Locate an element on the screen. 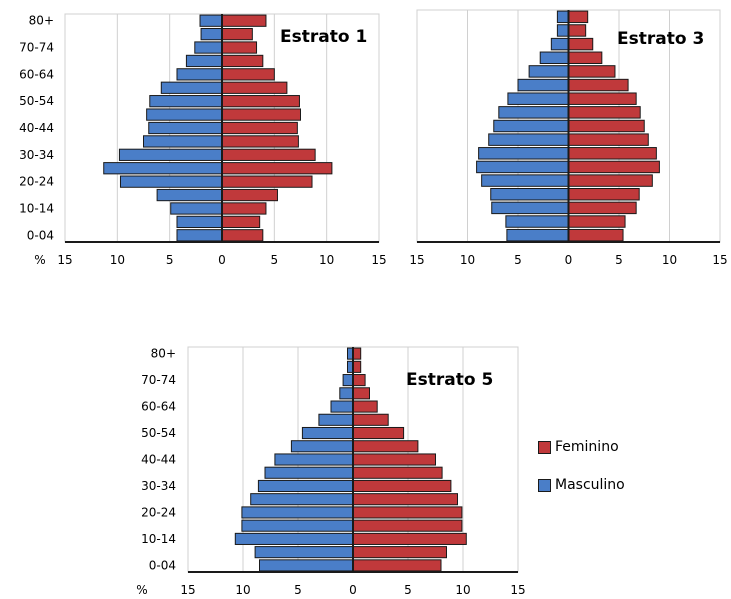 This screenshot has height=599, width=731. y-tick-label: 50-54 is located at coordinates (158, 433).